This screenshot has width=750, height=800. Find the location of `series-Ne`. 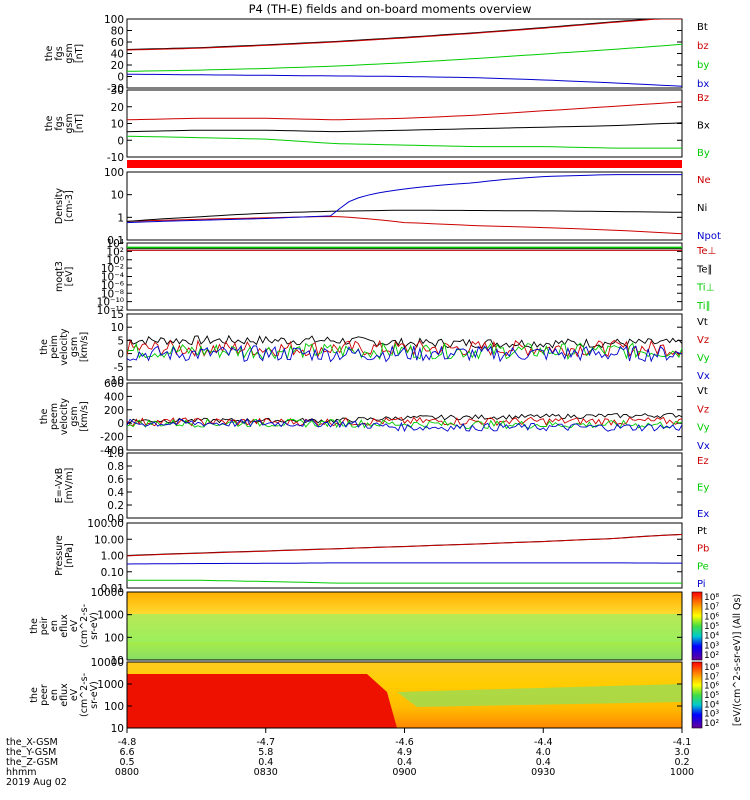

series-Ne is located at coordinates (404, 225).